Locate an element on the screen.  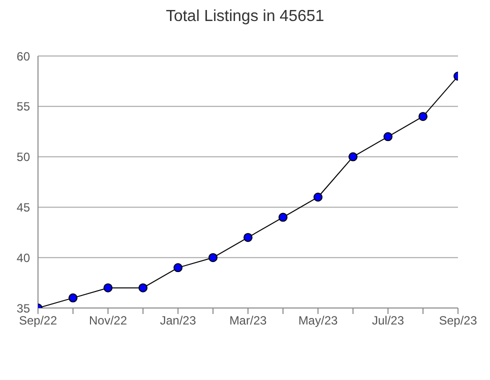
x-tick-label: Jul/23 is located at coordinates (388, 321).